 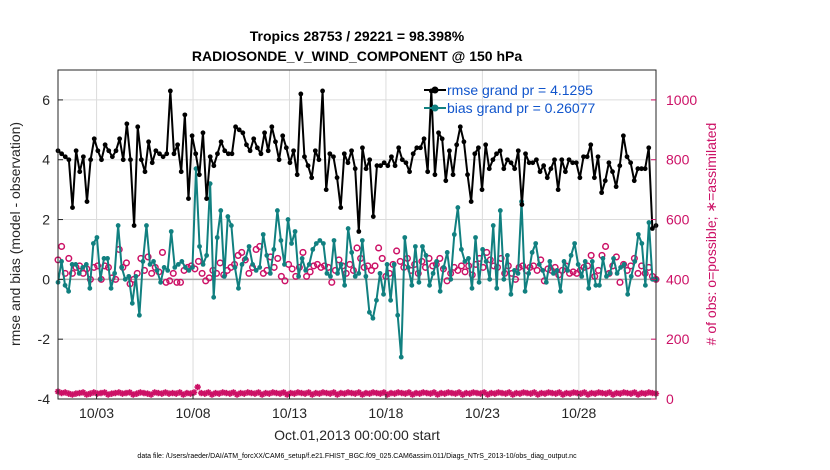 What do you see at coordinates (357, 36) in the screenshot?
I see `chart-title-line1: Tropics 28753 / 29221 = 98.398%` at bounding box center [357, 36].